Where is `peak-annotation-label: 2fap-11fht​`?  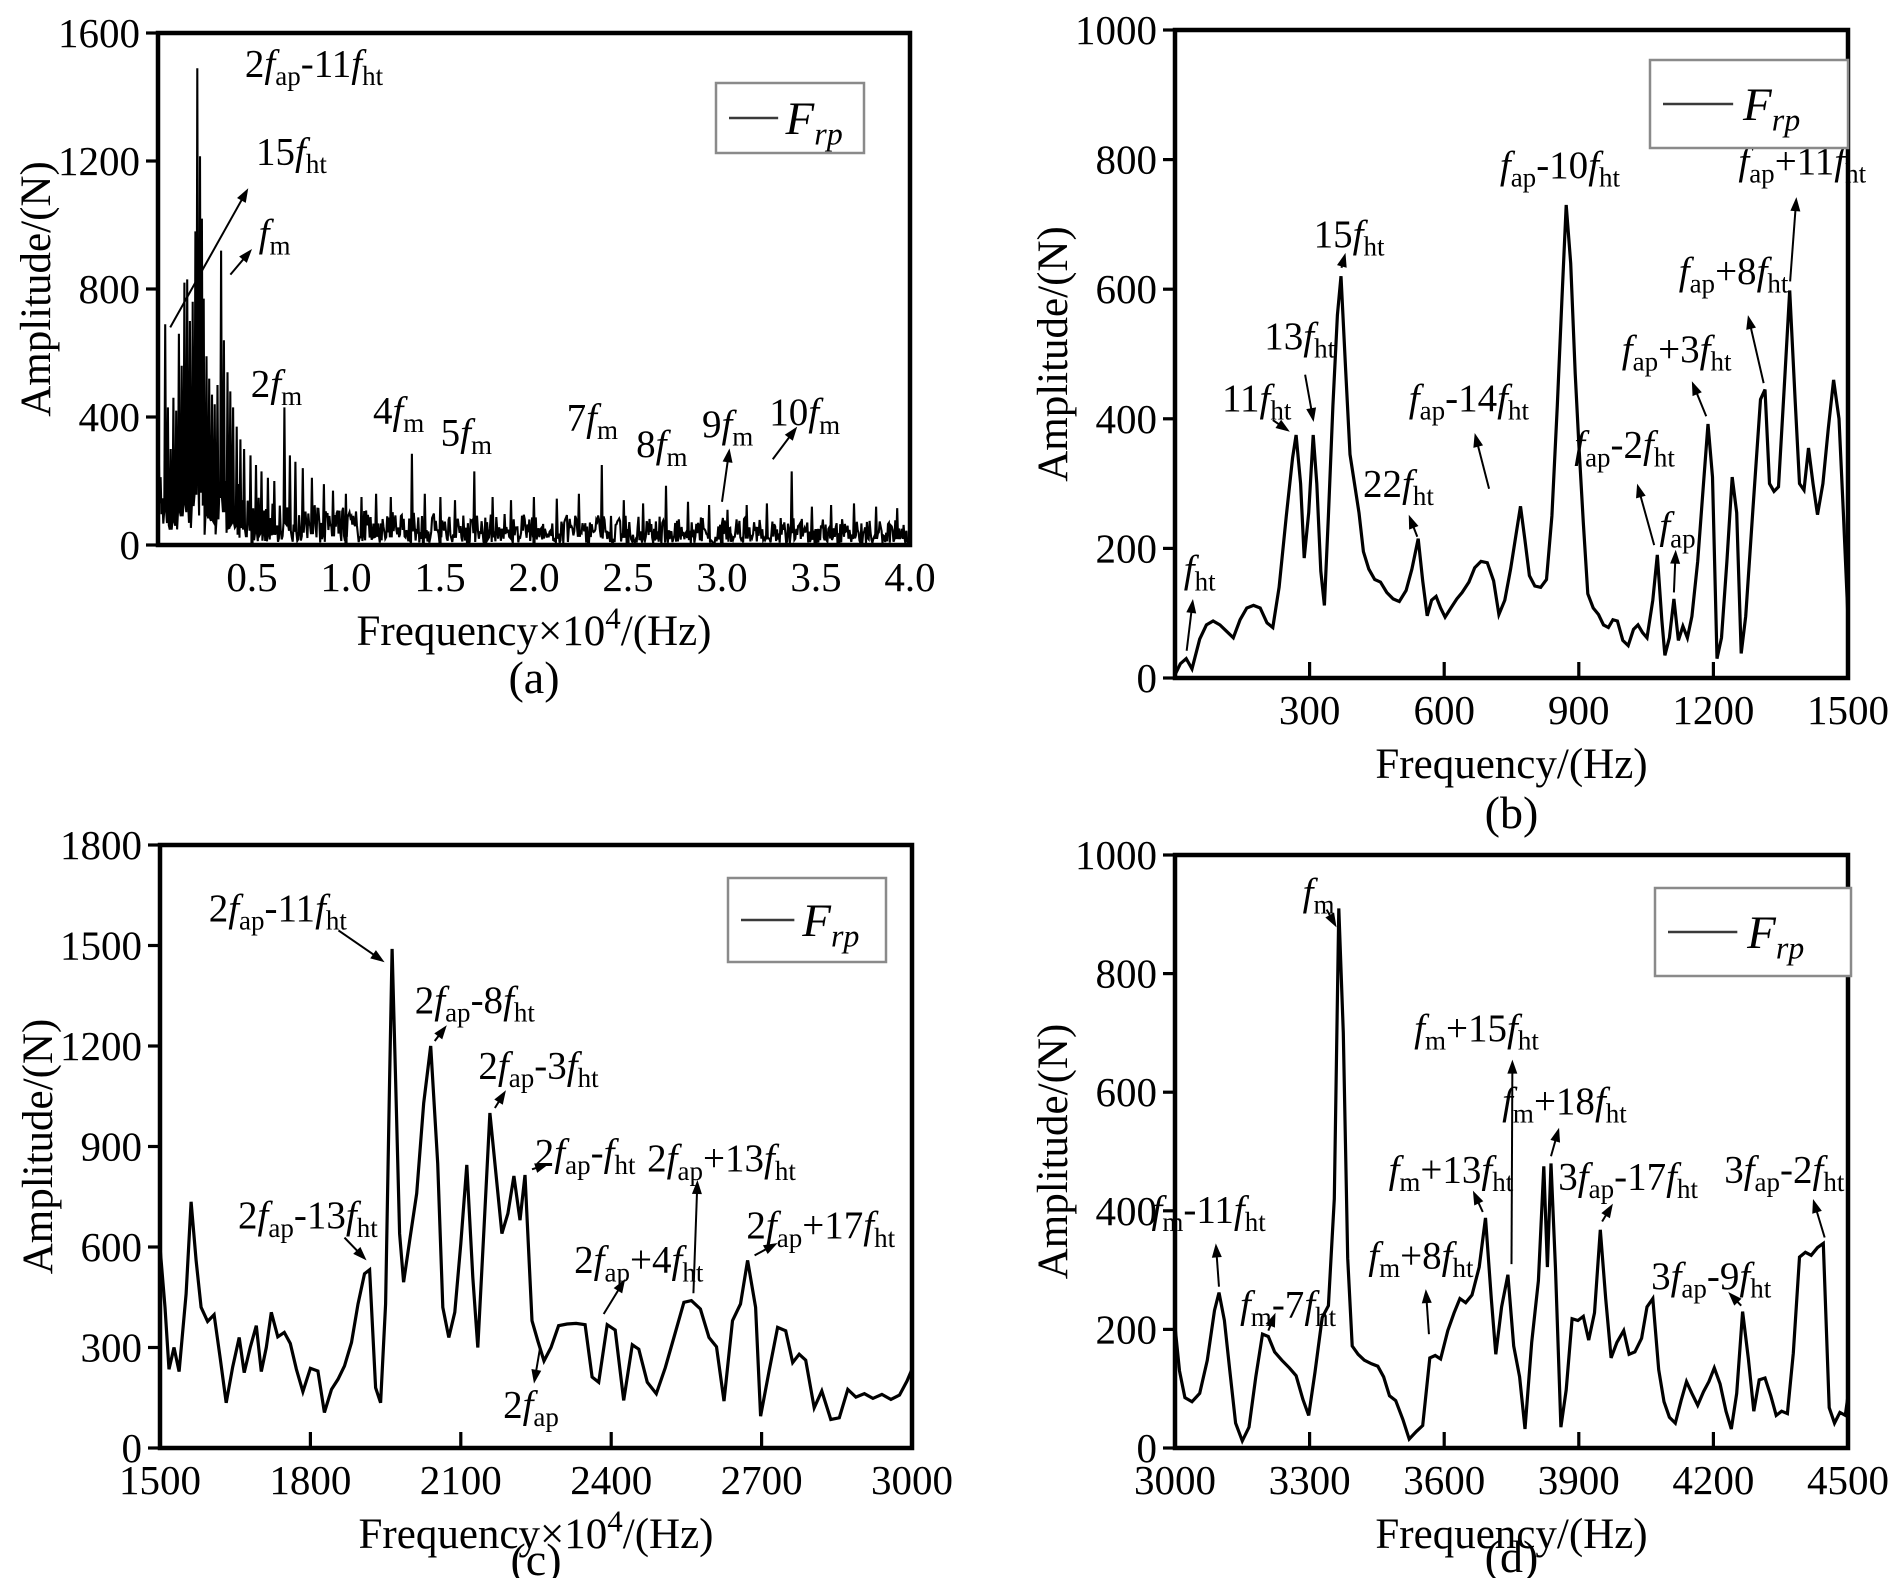 peak-annotation-label: 2fap-11fht​ is located at coordinates (278, 911).